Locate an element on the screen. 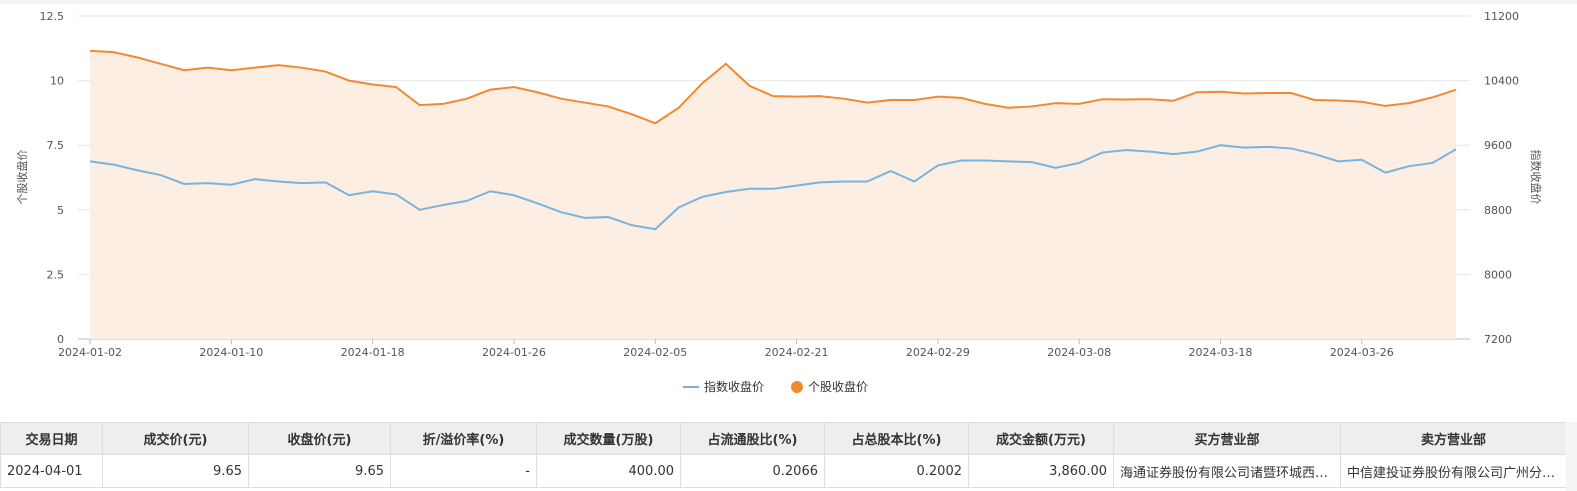 This screenshot has height=491, width=1577. legend-stock-label: 个股收盘价 is located at coordinates (838, 386).